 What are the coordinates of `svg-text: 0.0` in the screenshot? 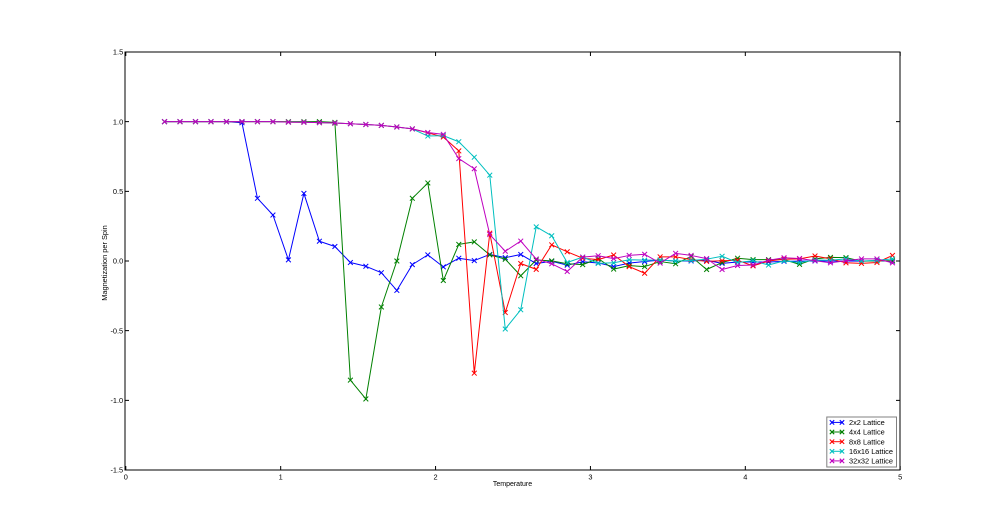 It's located at (118, 261).